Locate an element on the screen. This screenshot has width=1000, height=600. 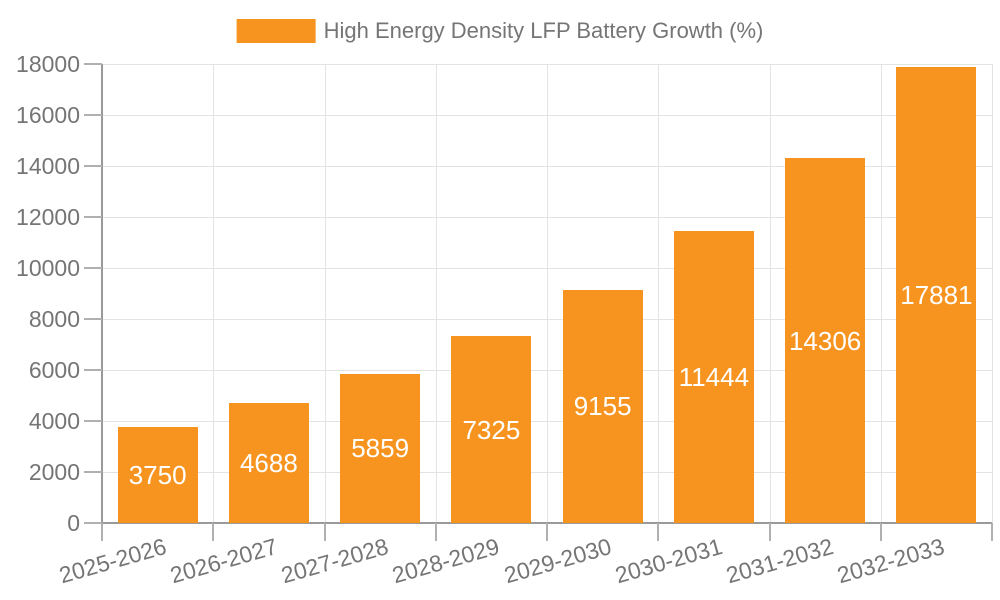
x-tick-label: 2026-2027 is located at coordinates (224, 561).